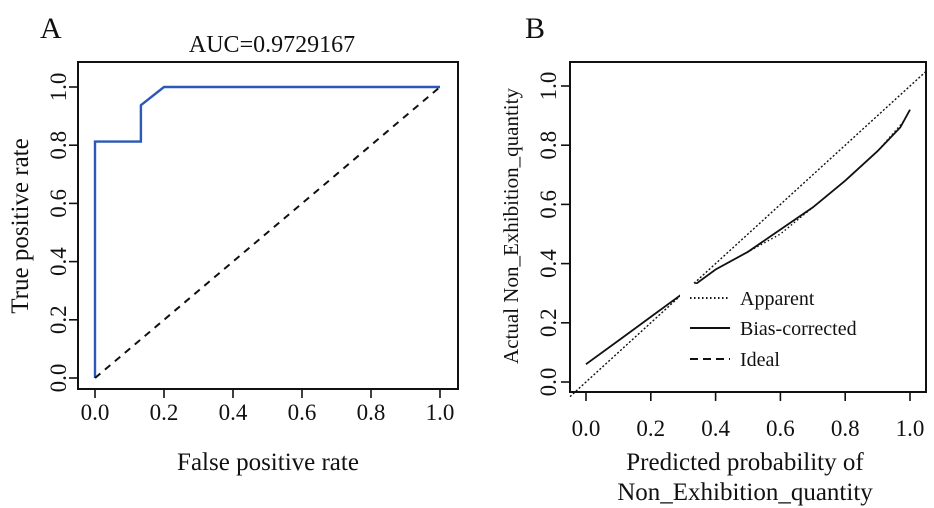 The width and height of the screenshot is (934, 508). I want to click on x-tick-label-b-0: 0.0, so click(586, 428).